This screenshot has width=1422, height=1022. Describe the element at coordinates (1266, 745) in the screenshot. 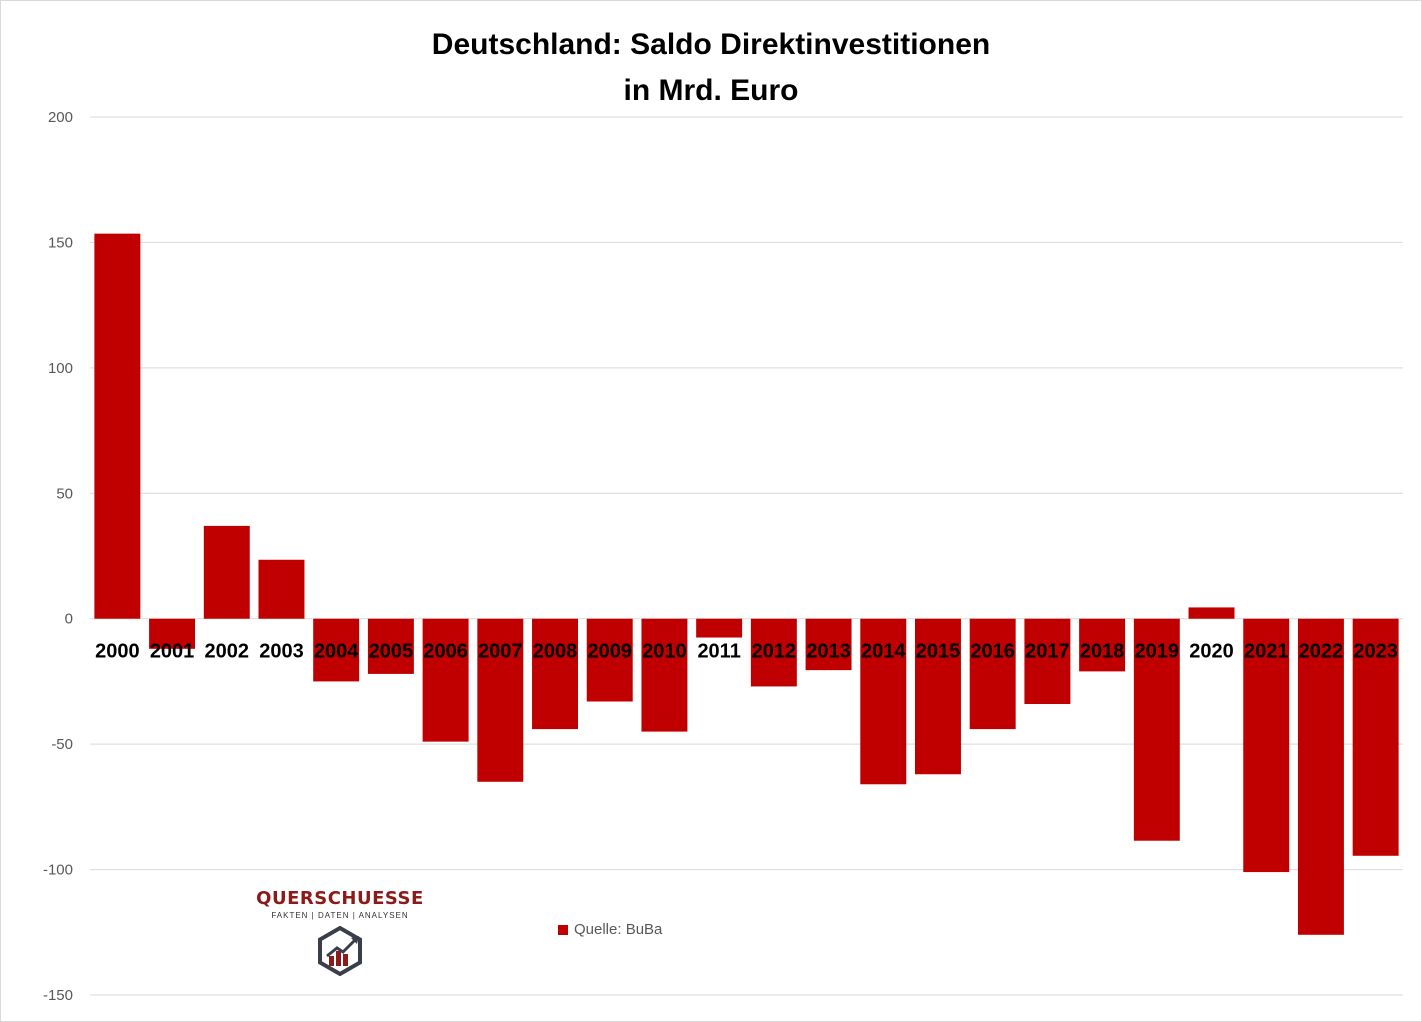

I see `bar-2021` at that location.